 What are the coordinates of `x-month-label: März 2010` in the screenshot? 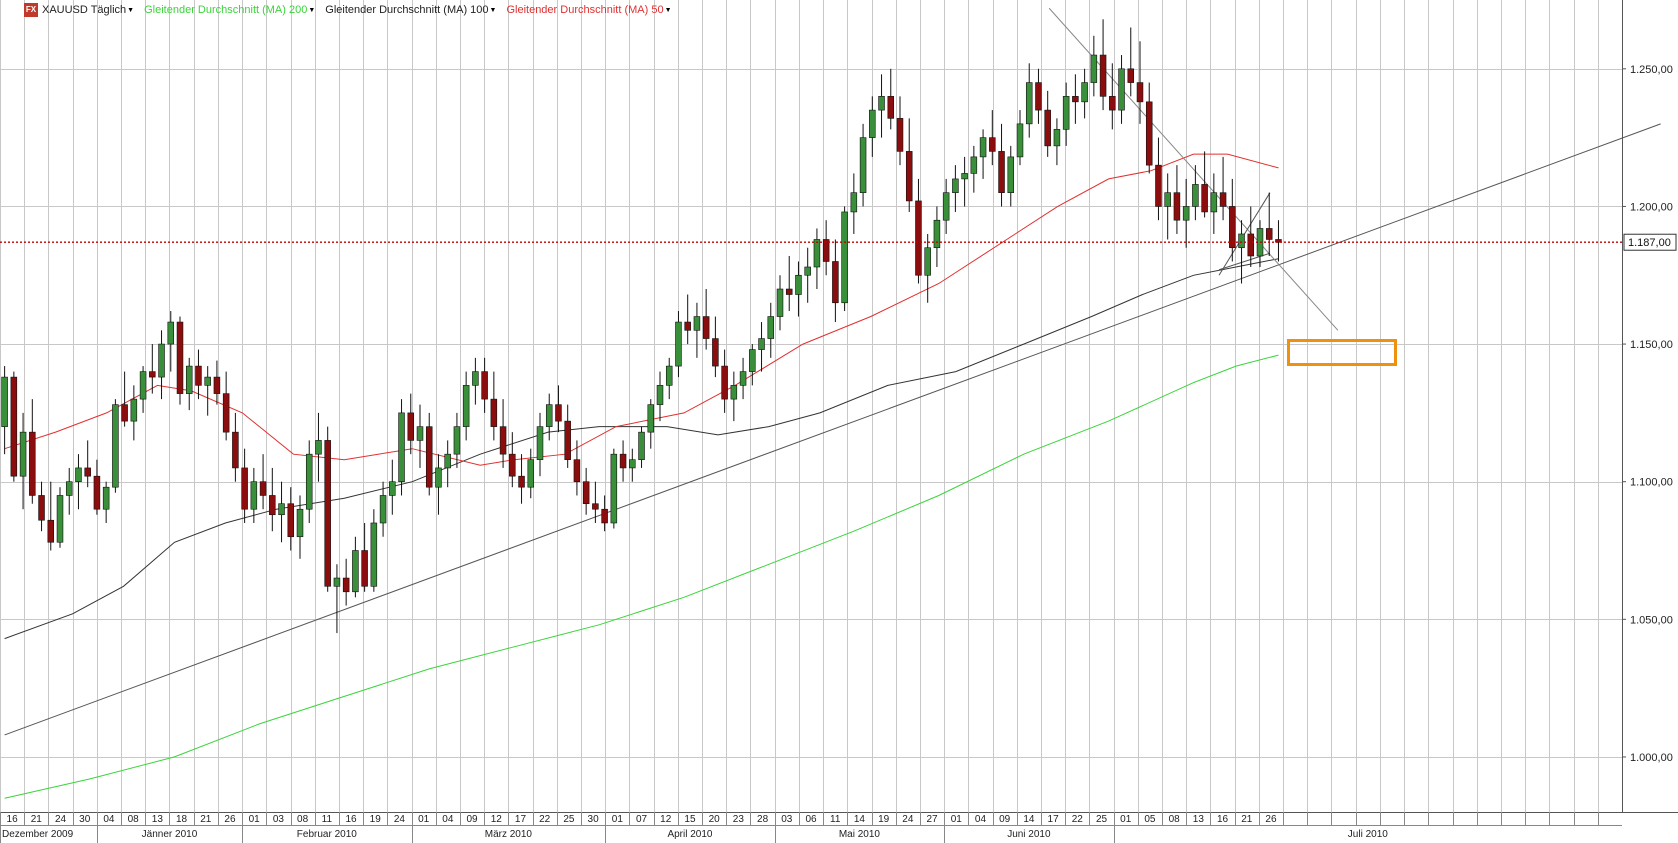 It's located at (509, 834).